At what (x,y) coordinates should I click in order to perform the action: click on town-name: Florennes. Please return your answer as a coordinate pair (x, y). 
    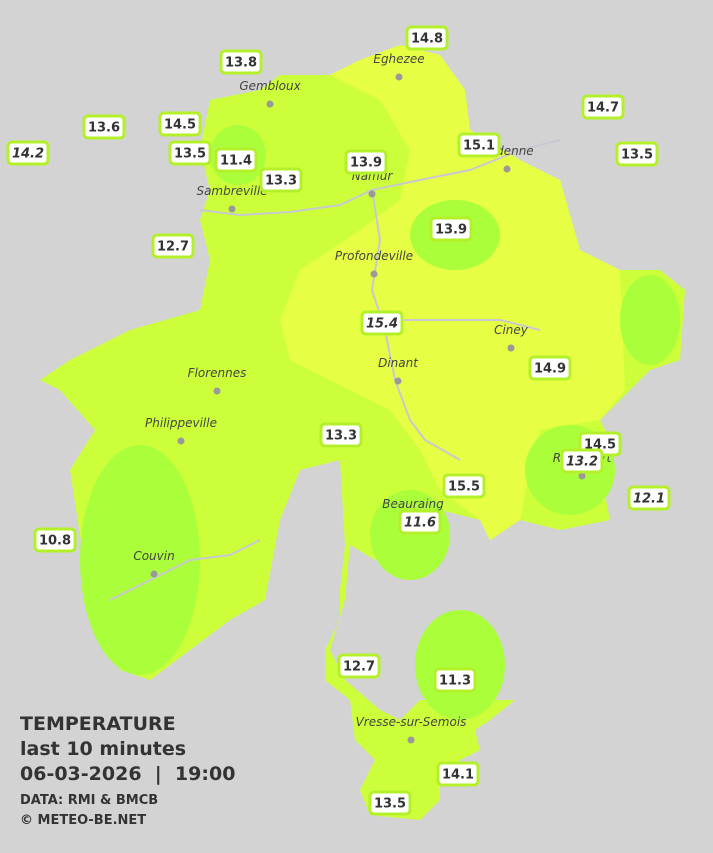
    Looking at the image, I should click on (217, 373).